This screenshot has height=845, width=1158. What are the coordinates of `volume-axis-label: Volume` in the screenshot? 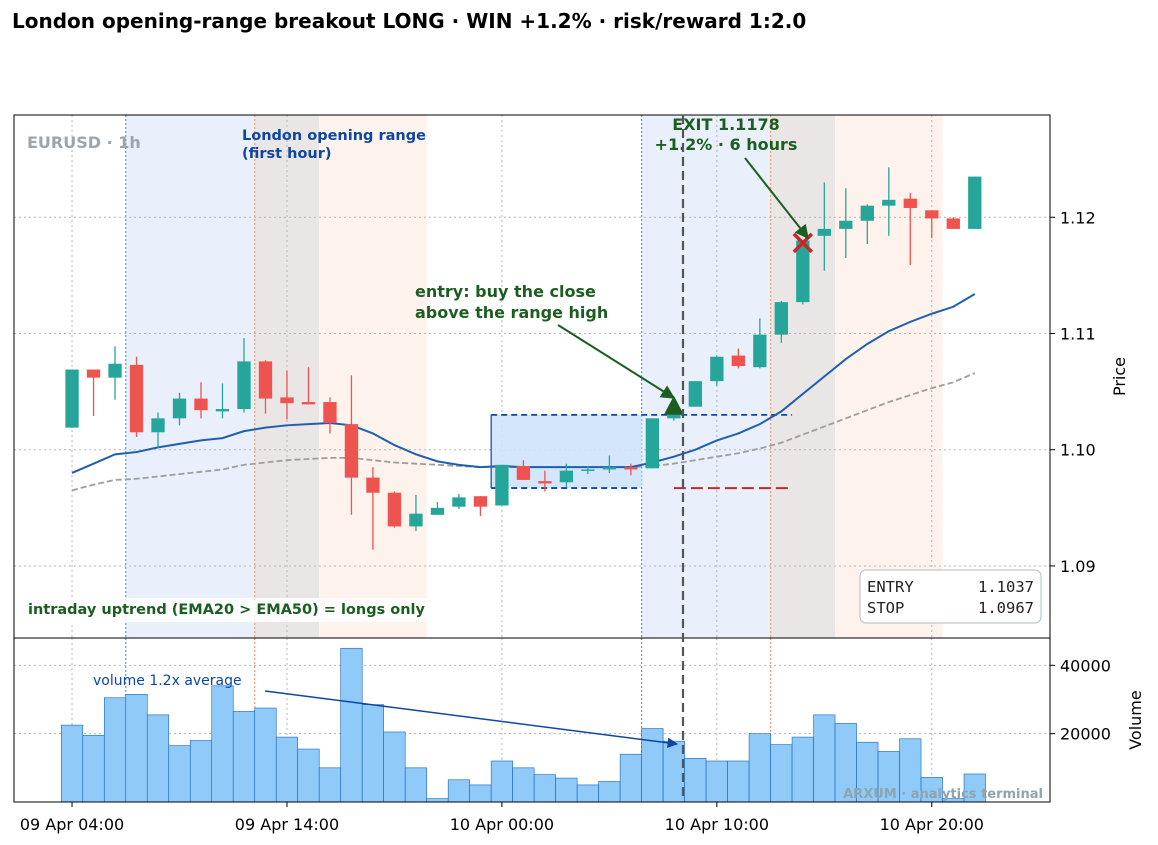 It's located at (1135, 720).